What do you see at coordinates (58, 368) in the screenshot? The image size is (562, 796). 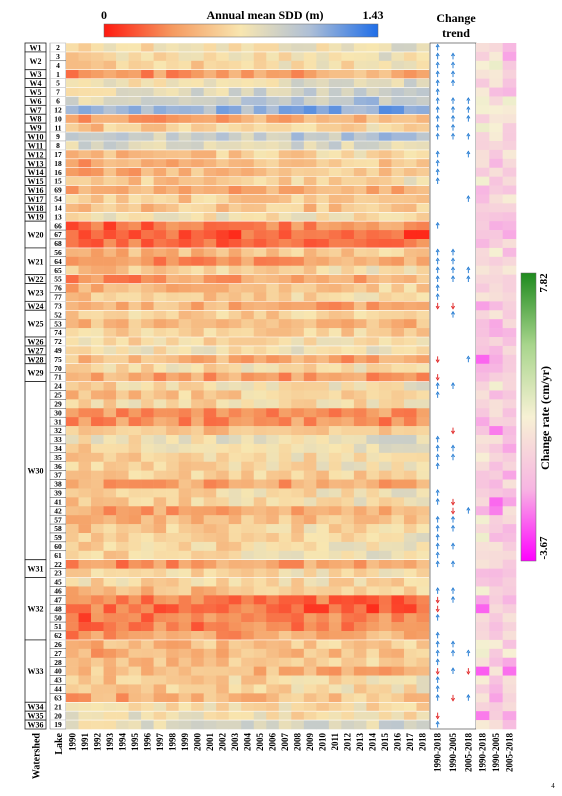 I see `lake-label: 70` at bounding box center [58, 368].